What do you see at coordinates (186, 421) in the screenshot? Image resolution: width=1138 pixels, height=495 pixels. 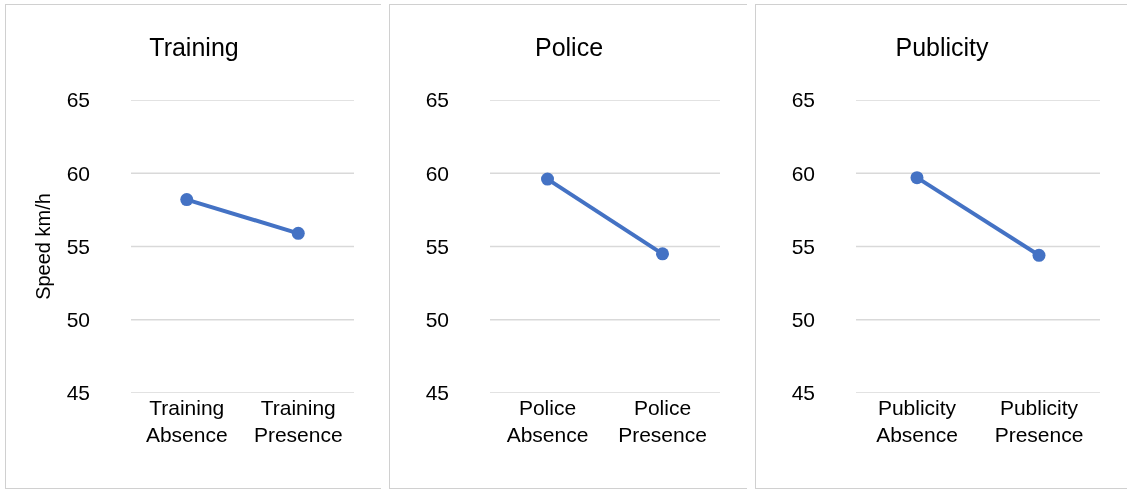 I see `x-tick-label: Training Absence` at bounding box center [186, 421].